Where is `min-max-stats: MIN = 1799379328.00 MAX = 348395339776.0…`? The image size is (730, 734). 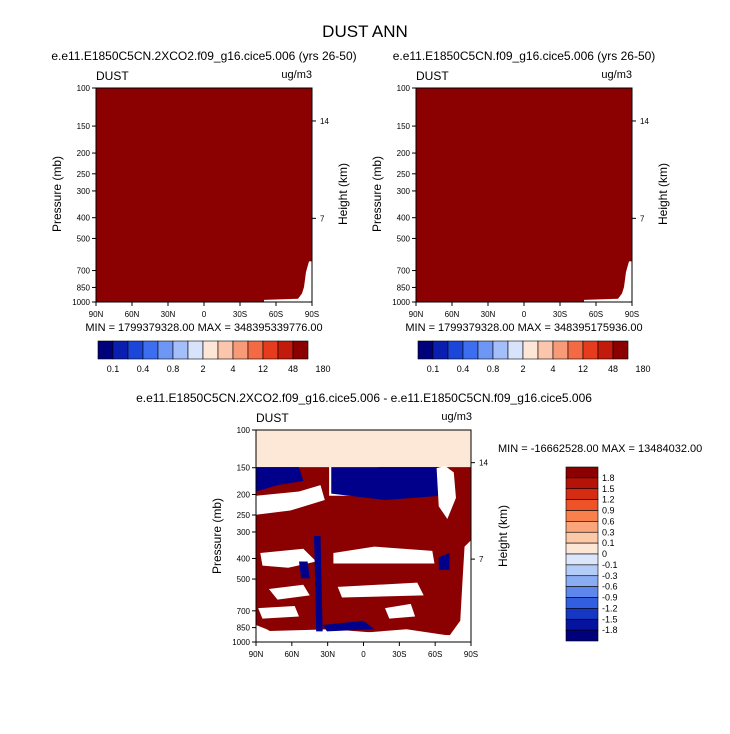
min-max-stats: MIN = 1799379328.00 MAX = 348395339776.0… is located at coordinates (203, 328).